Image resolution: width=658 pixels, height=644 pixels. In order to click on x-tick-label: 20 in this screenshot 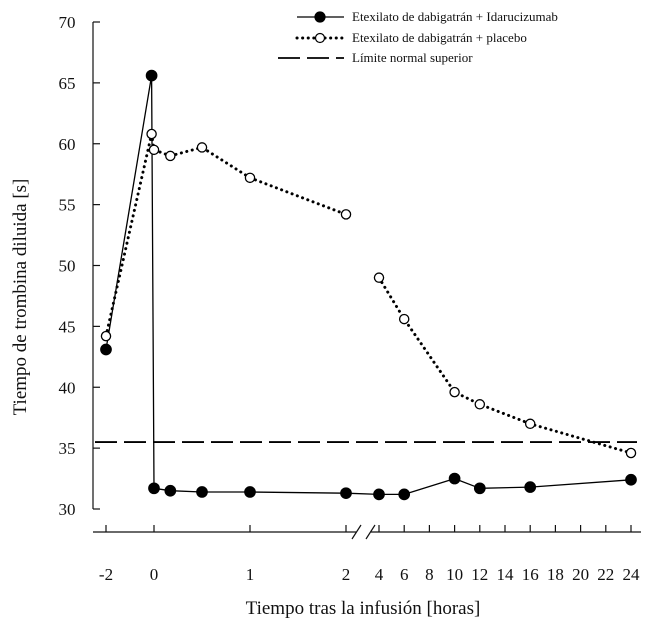, I will do `click(580, 574)`.